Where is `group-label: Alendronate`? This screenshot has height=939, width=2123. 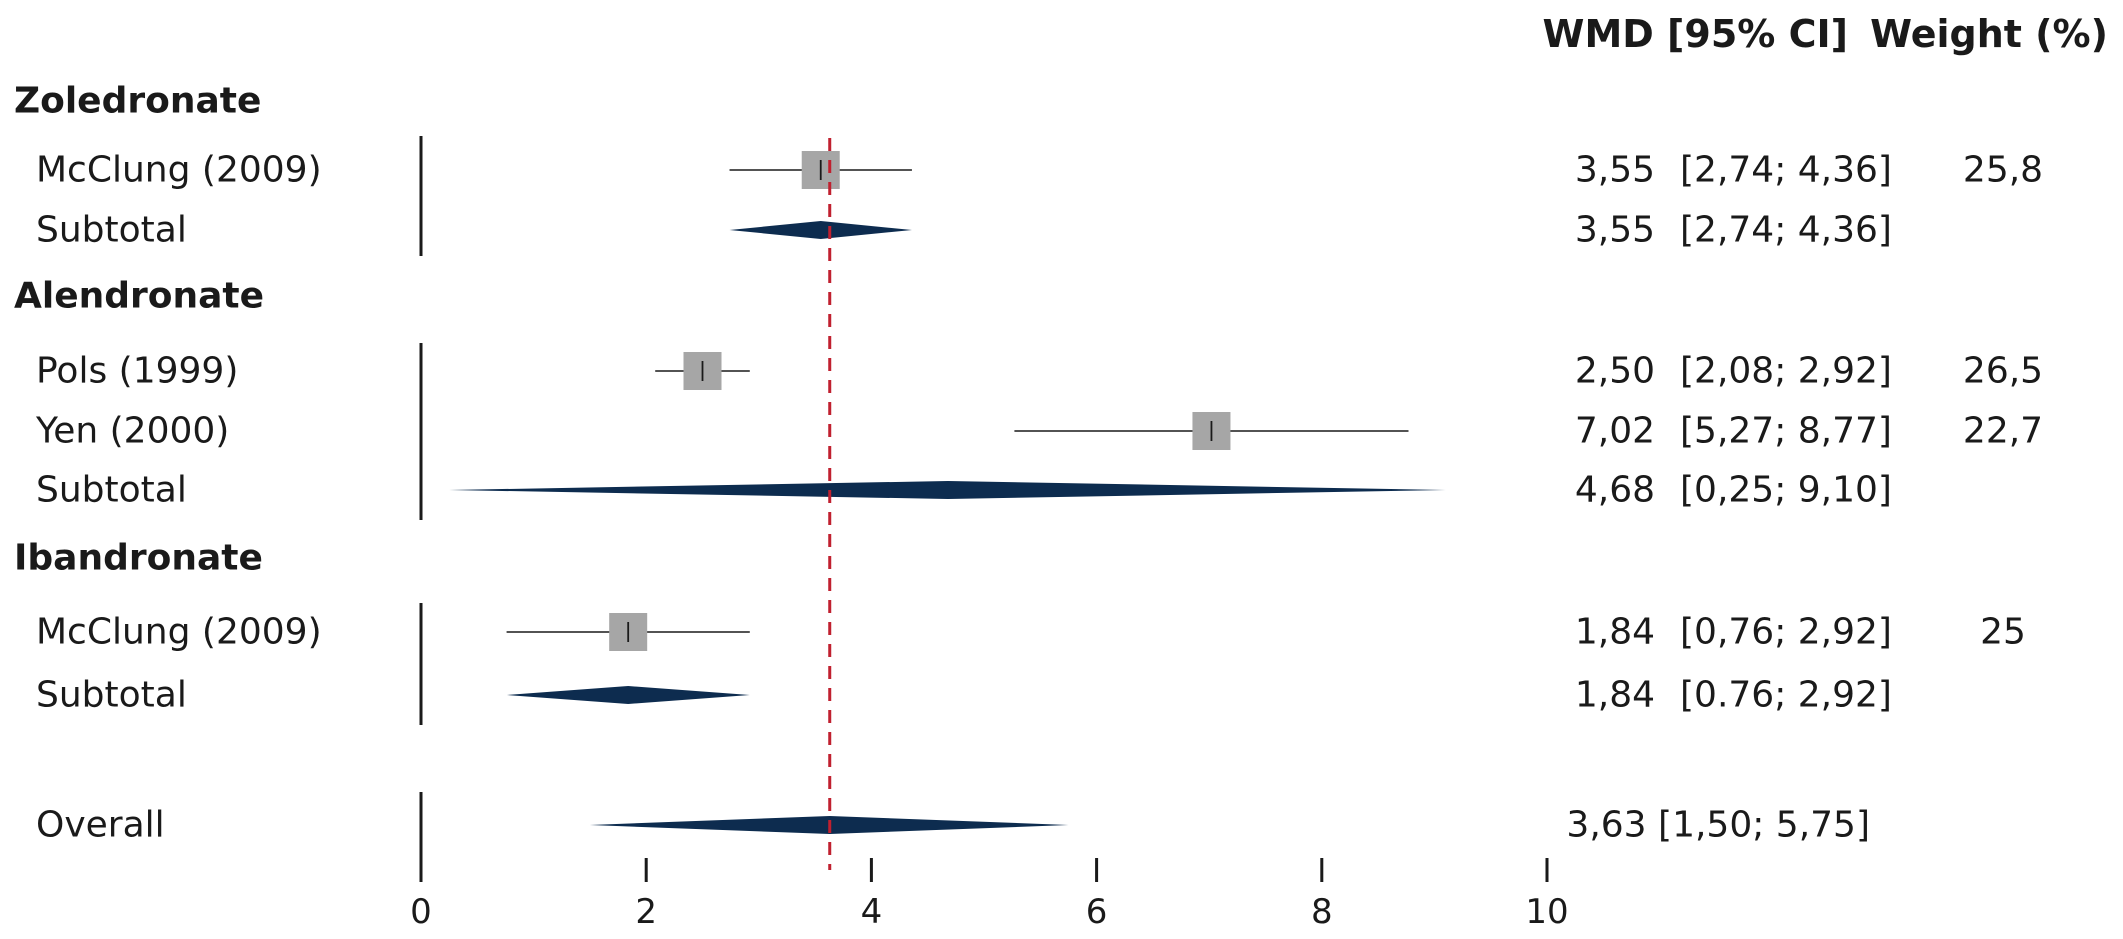
group-label: Alendronate is located at coordinates (139, 296).